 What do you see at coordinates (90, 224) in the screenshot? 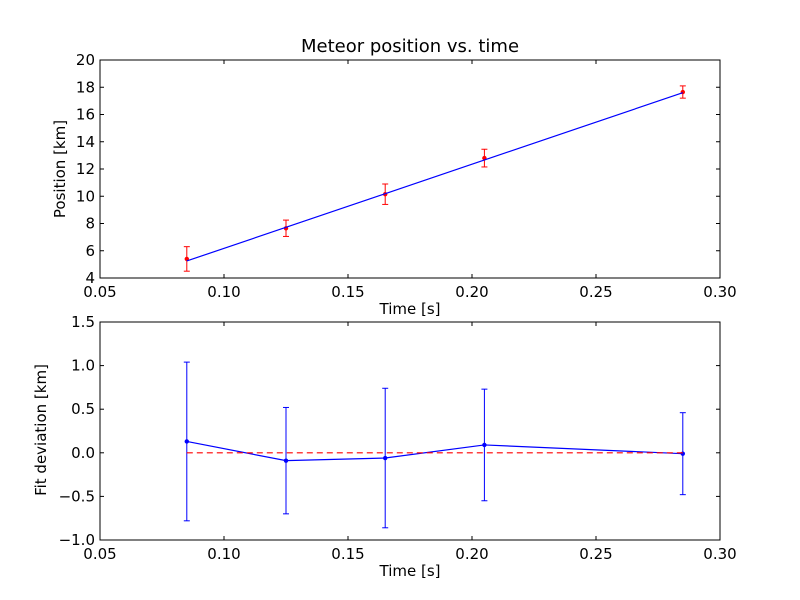
I see `y-tick-label: 8` at bounding box center [90, 224].